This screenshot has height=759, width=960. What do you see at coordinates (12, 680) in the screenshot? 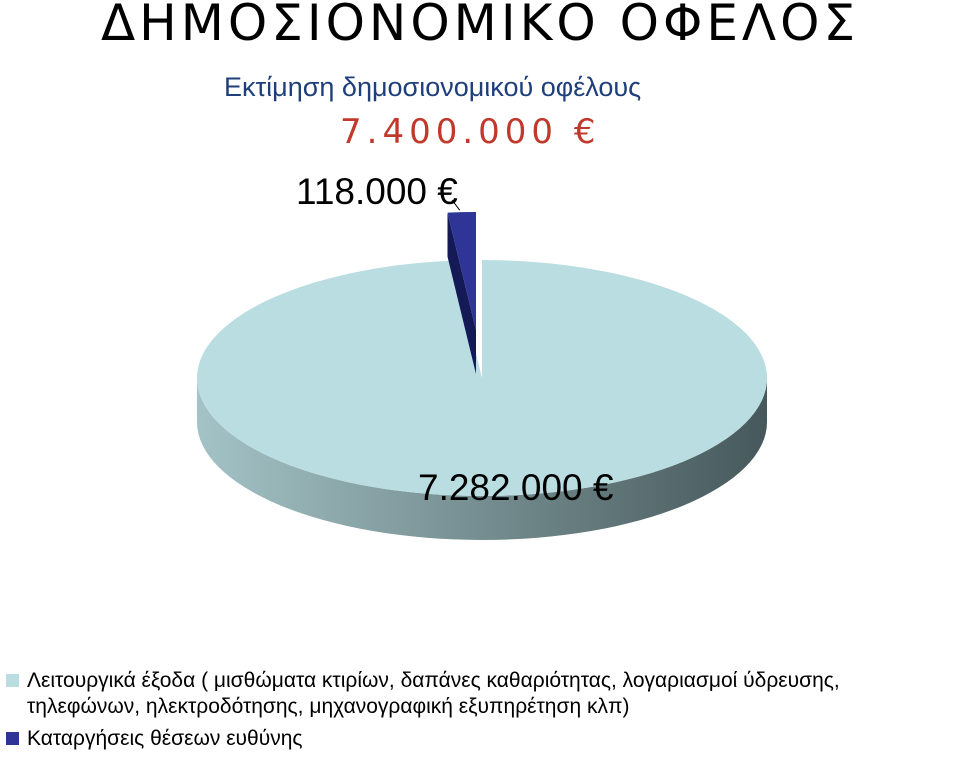
I see `legend-swatch-operating` at bounding box center [12, 680].